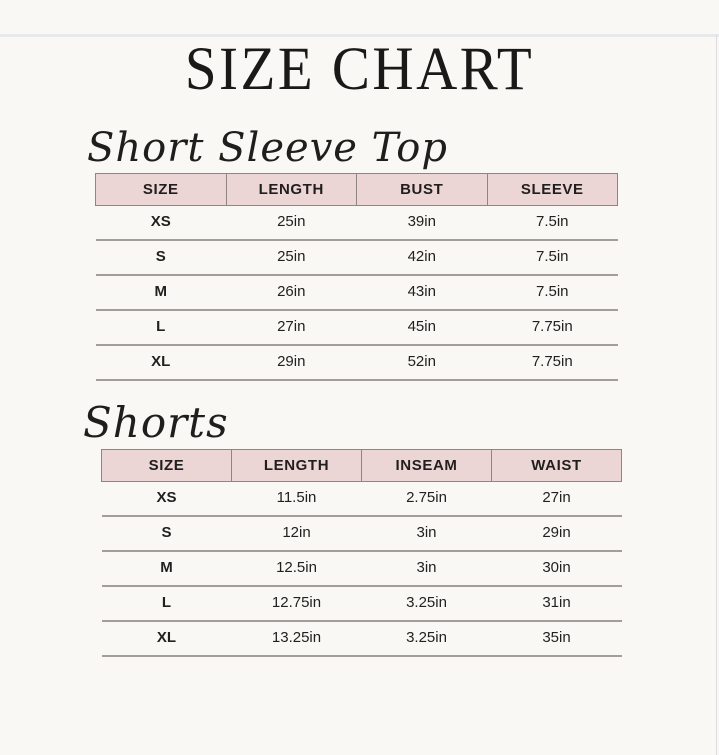 The width and height of the screenshot is (719, 755). Describe the element at coordinates (426, 499) in the screenshot. I see `value-cell: 2.75in` at that location.